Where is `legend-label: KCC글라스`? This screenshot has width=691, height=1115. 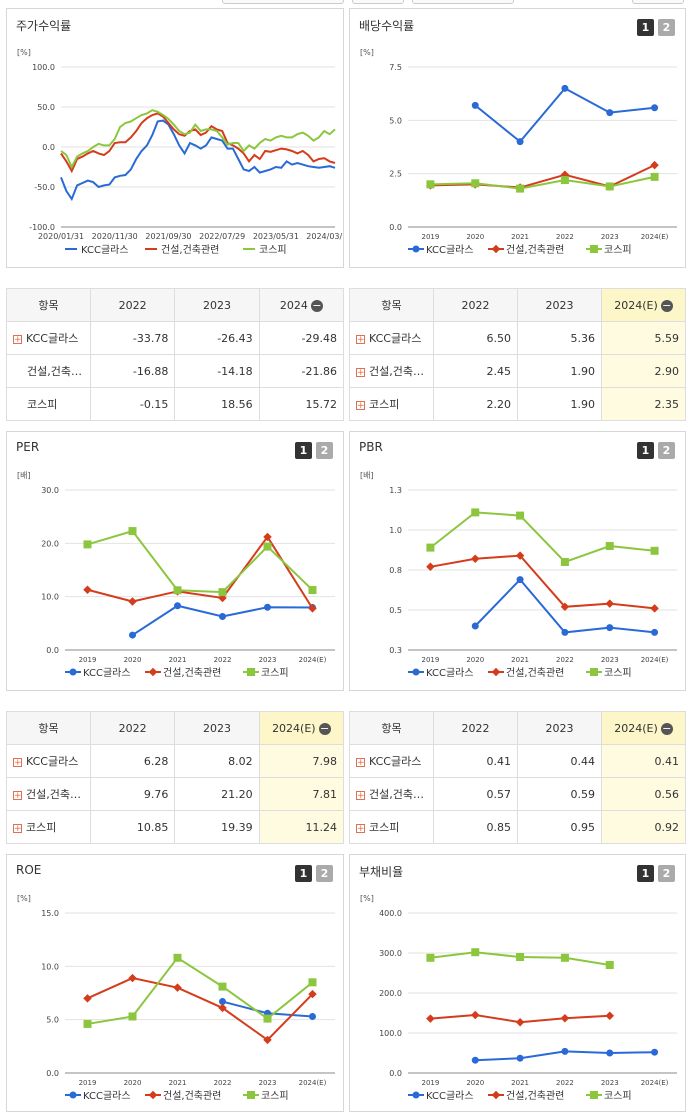 legend-label: KCC글라스 is located at coordinates (107, 1096).